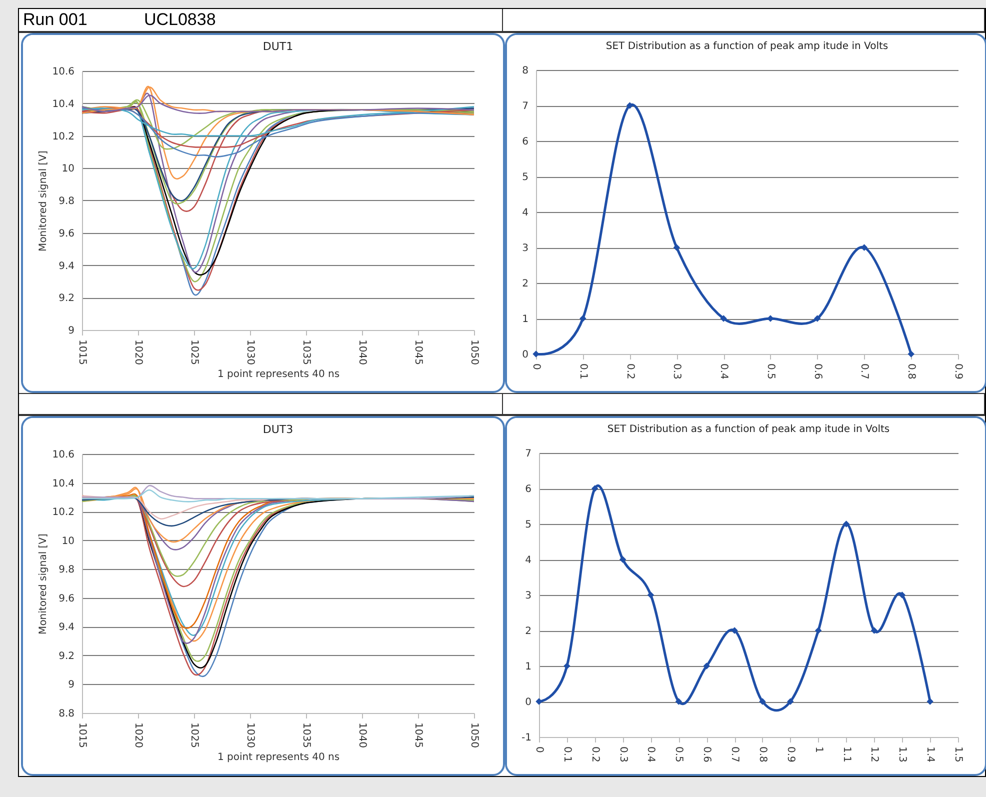 The image size is (986, 797). Describe the element at coordinates (278, 46) in the screenshot. I see `chart-title: DUT1` at that location.